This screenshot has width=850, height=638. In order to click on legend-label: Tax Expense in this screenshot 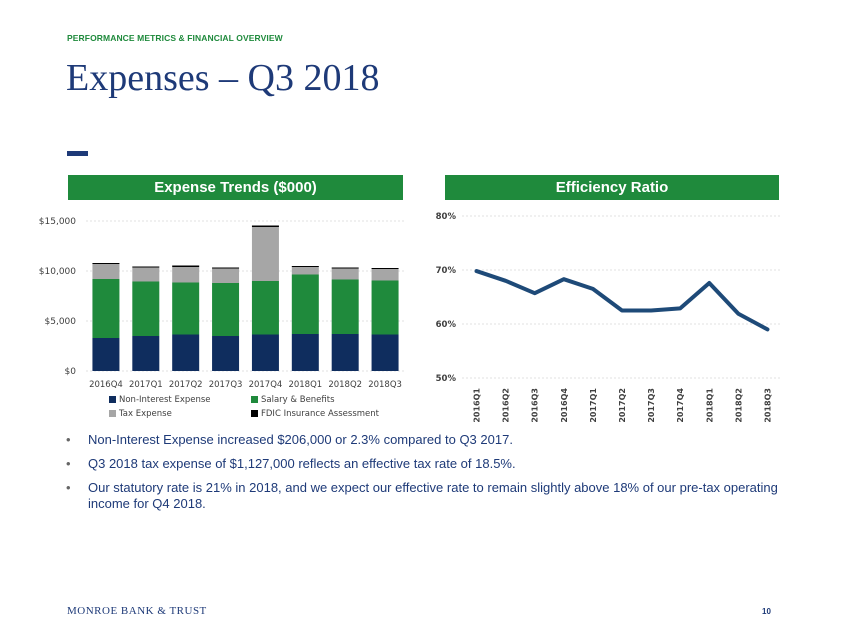, I will do `click(145, 414)`.